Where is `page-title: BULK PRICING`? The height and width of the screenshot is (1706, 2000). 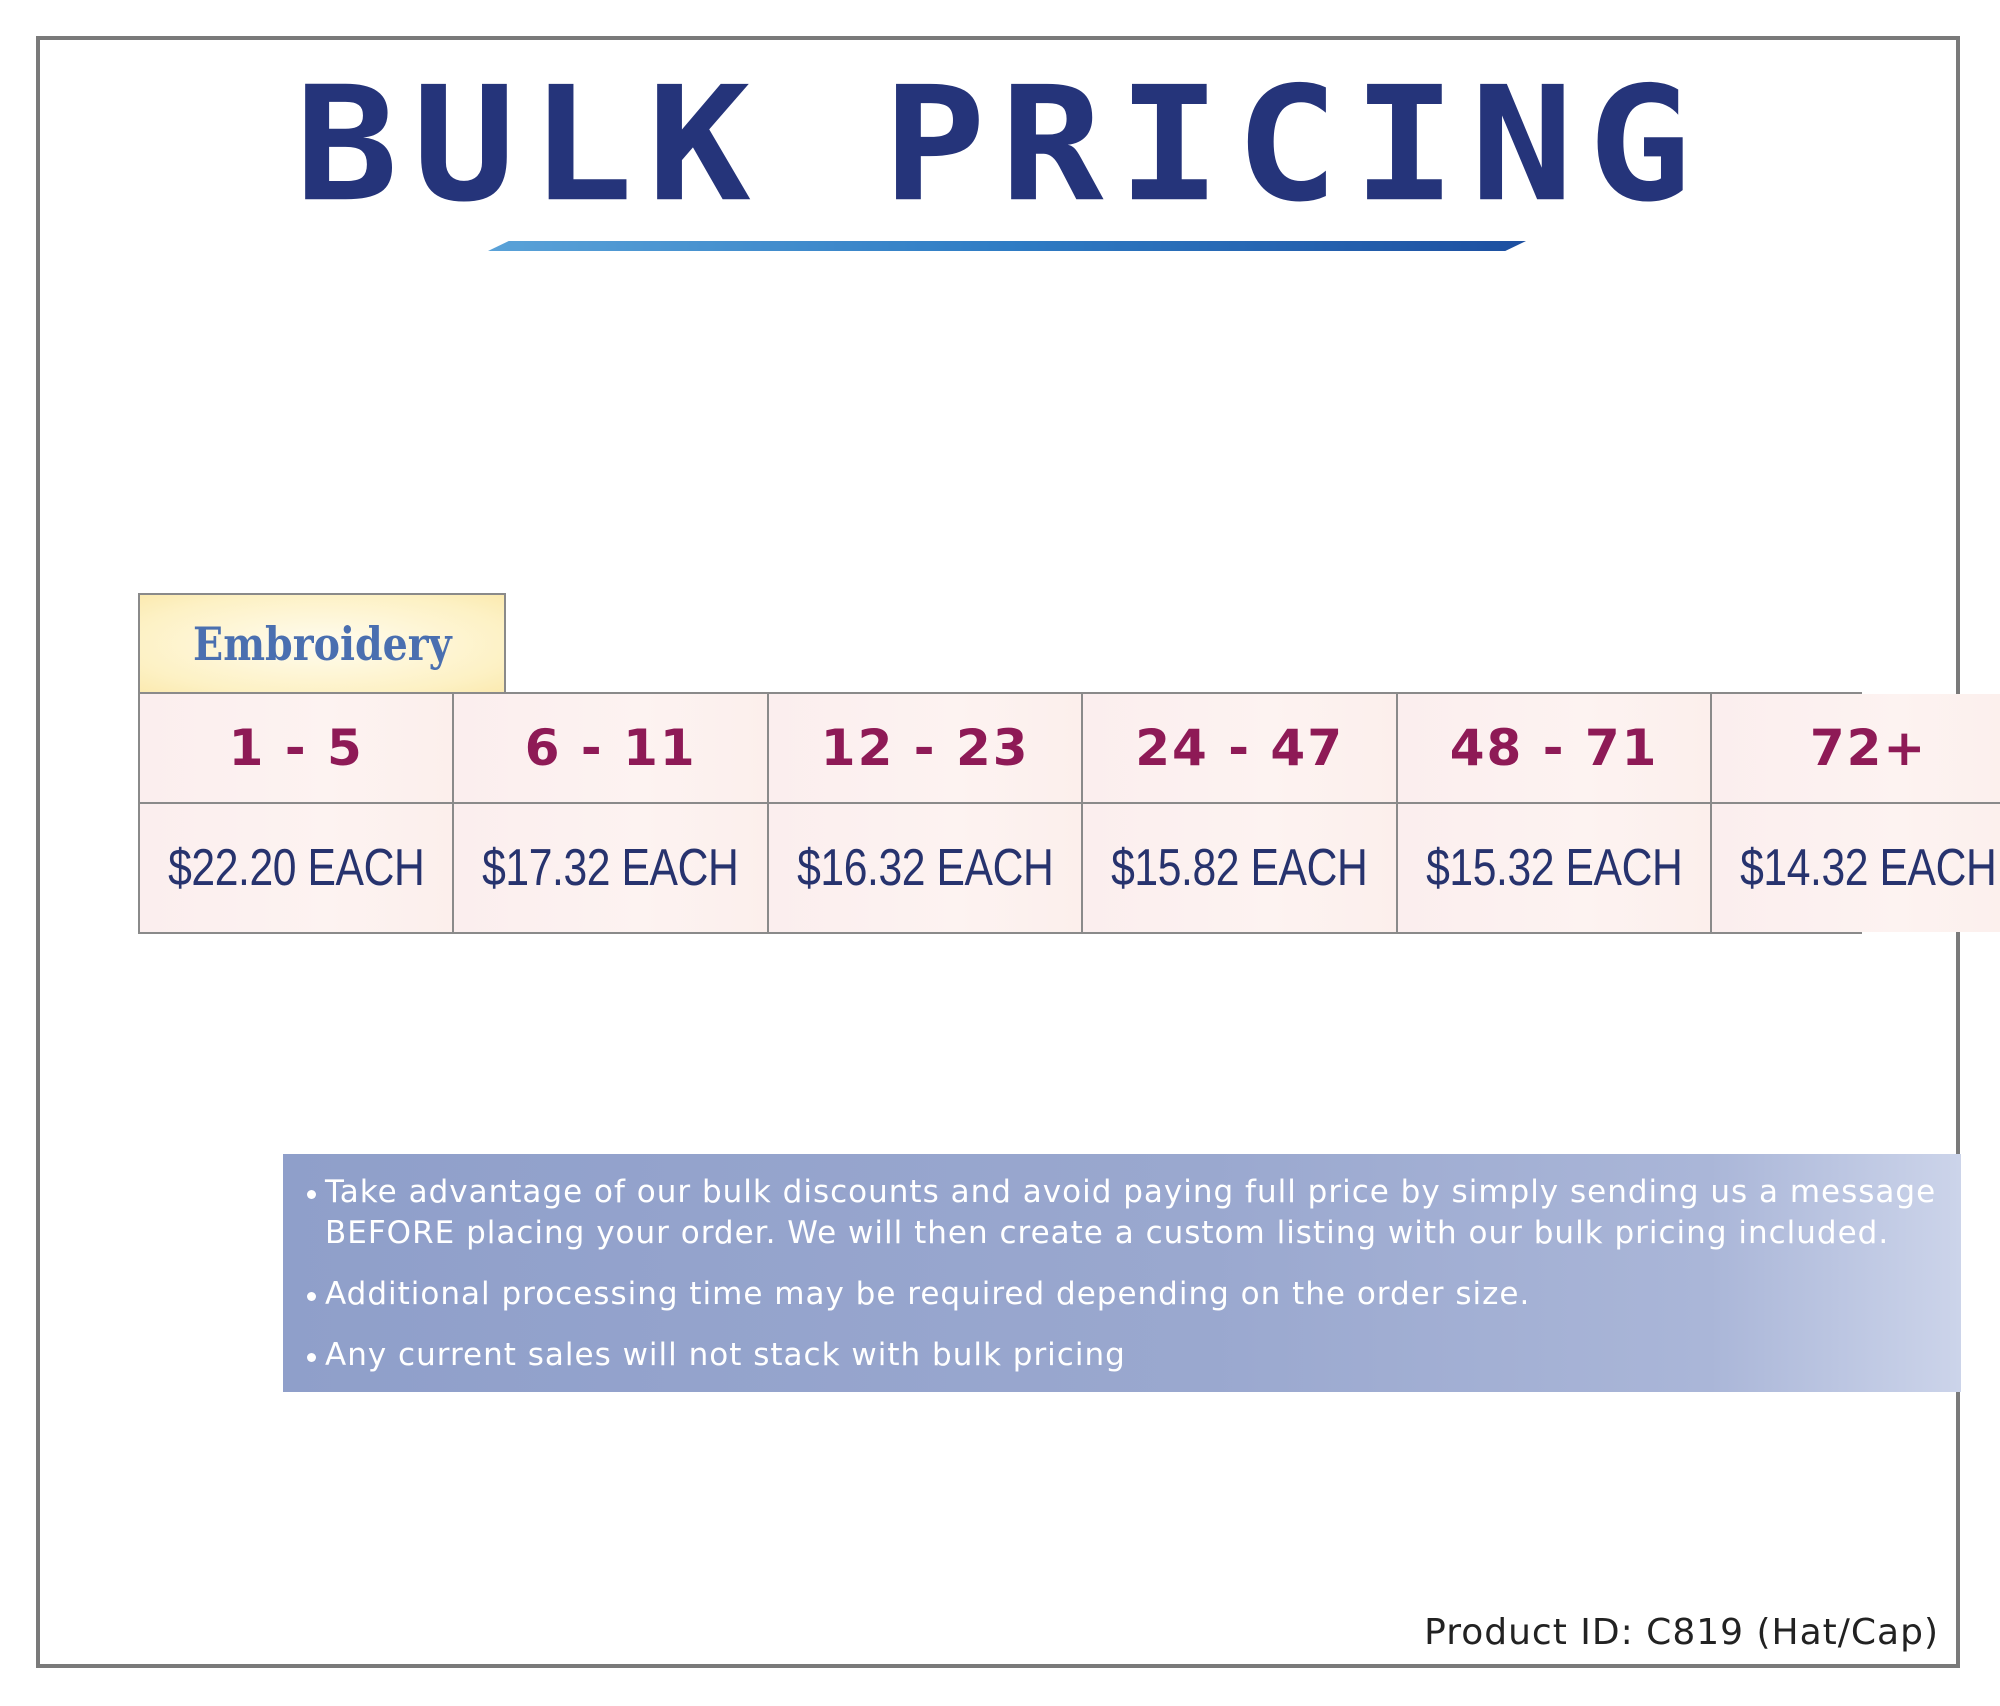 page-title: BULK PRICING is located at coordinates (1000, 144).